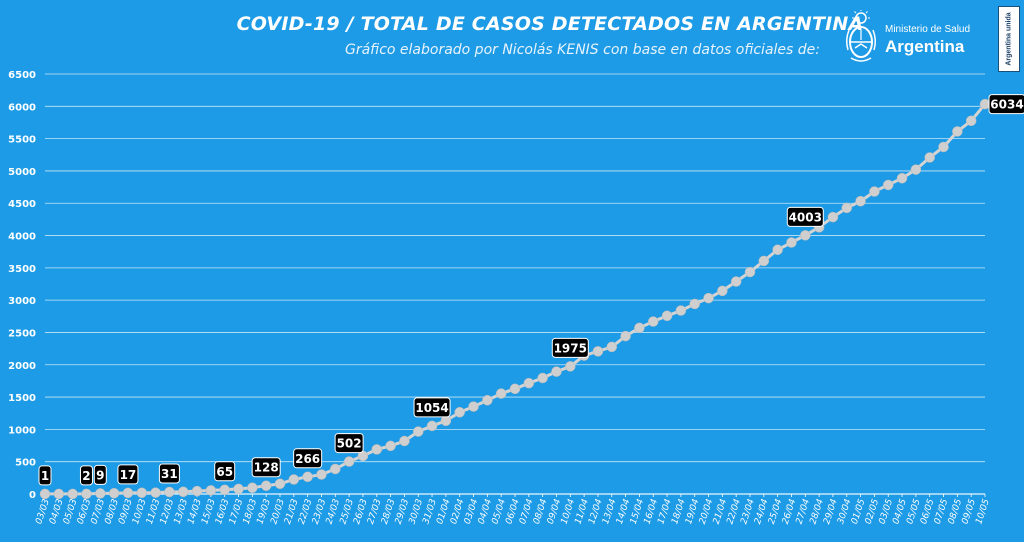 The width and height of the screenshot is (1024, 542). I want to click on y-tick-label: 0, so click(32, 495).